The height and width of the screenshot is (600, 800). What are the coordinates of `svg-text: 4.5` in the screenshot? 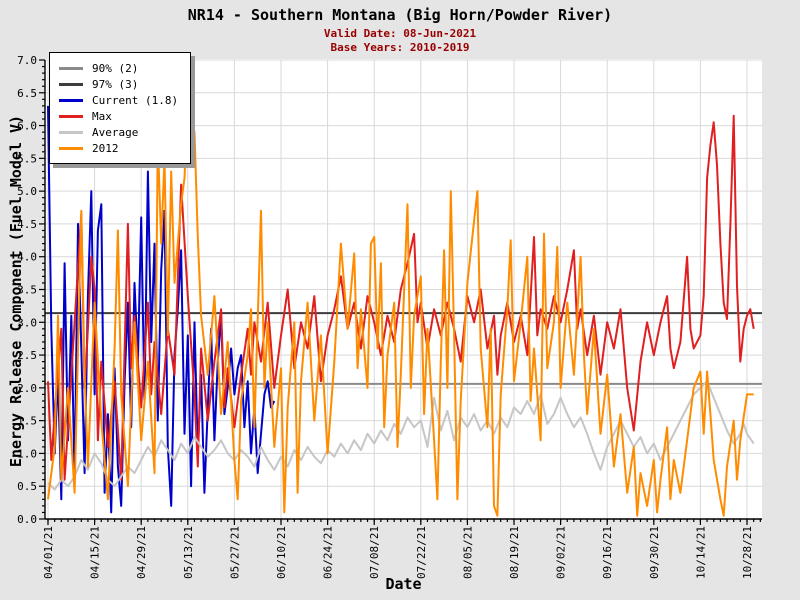 It's located at (27, 224).